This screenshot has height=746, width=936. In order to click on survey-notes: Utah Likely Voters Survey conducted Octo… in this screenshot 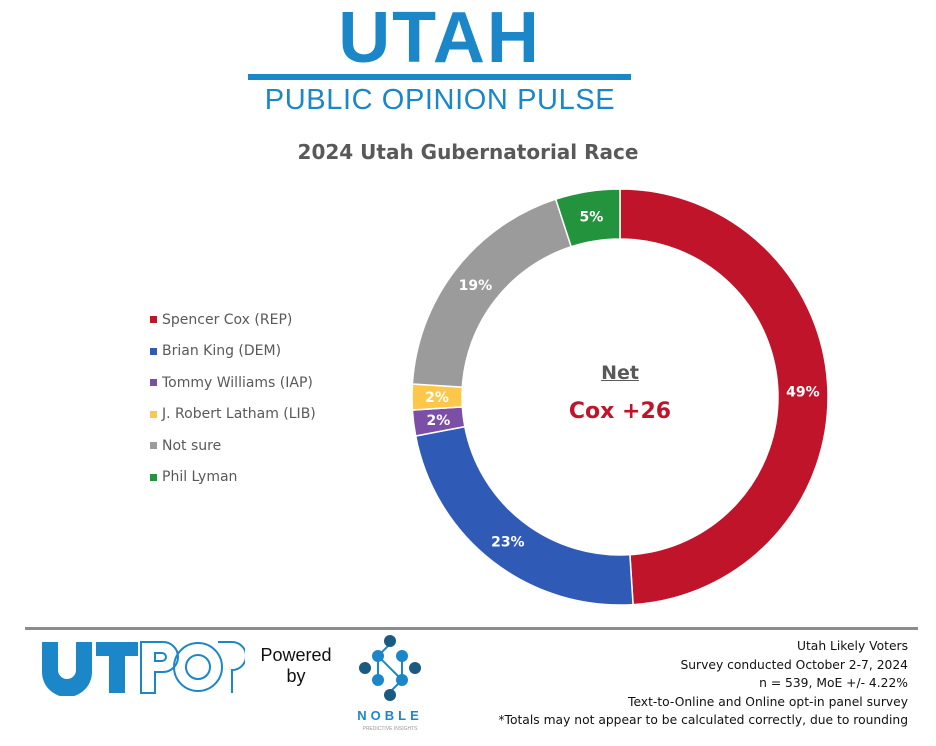, I will do `click(703, 683)`.